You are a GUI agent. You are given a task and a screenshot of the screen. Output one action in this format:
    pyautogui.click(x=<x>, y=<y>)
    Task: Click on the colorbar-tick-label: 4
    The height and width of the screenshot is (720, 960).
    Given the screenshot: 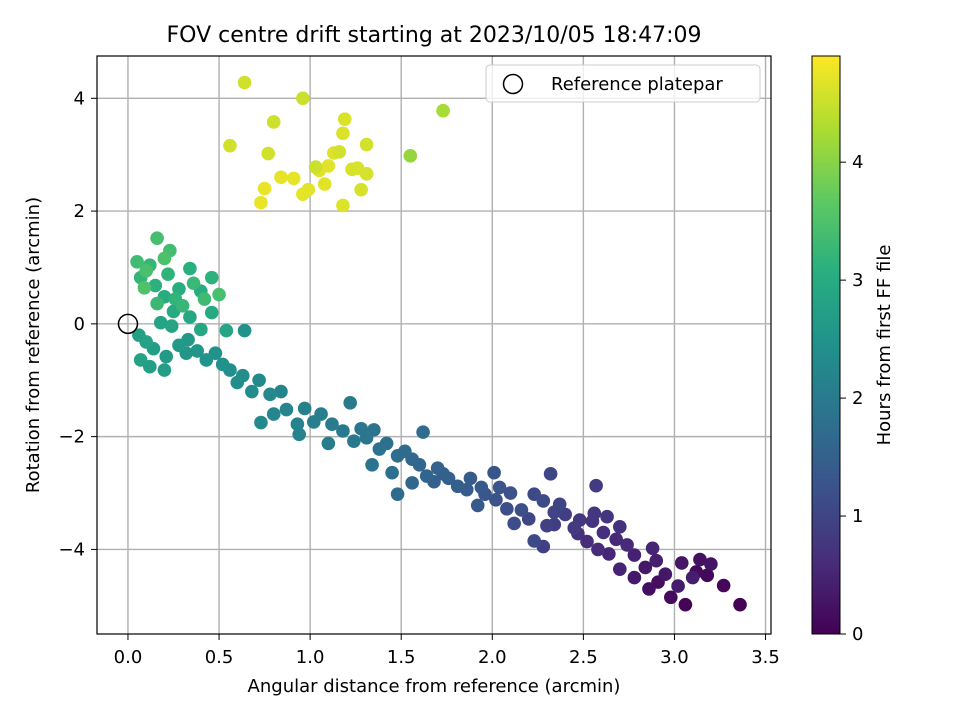 What is the action you would take?
    pyautogui.click(x=857, y=162)
    